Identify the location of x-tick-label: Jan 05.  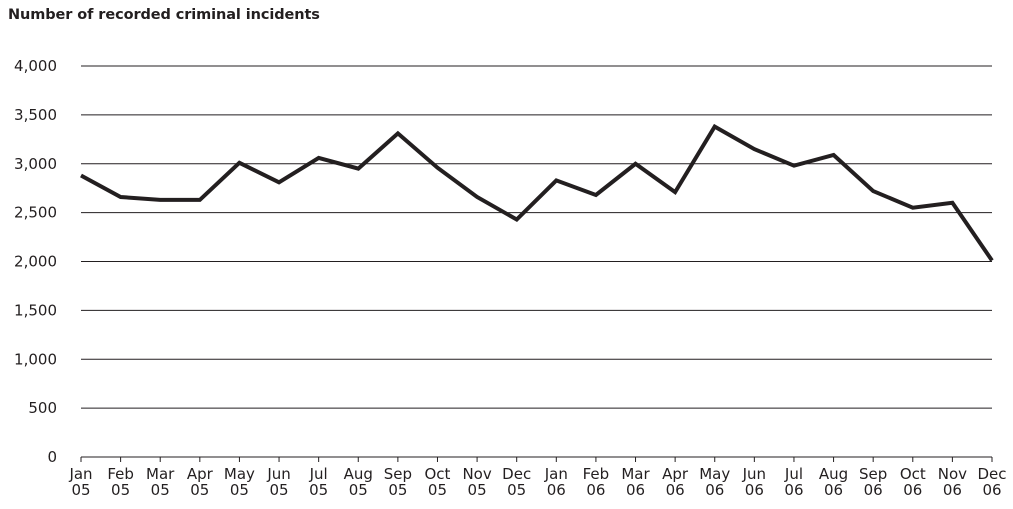
(80, 482).